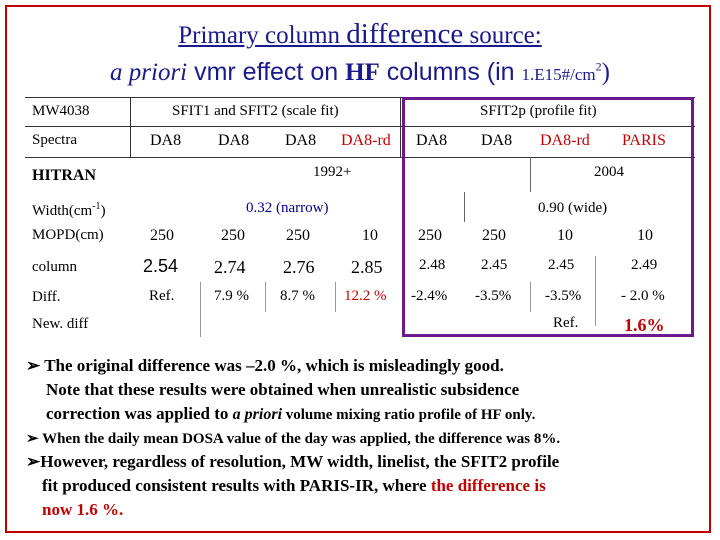 This screenshot has width=720, height=540. Describe the element at coordinates (62, 211) in the screenshot. I see `width-label-text: Width(cm` at that location.